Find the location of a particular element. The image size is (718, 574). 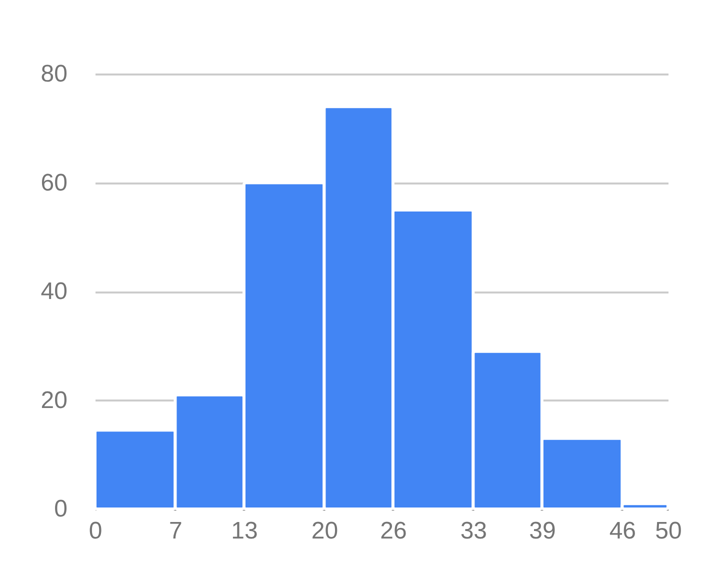

y-tick-label: 60 is located at coordinates (54, 182).